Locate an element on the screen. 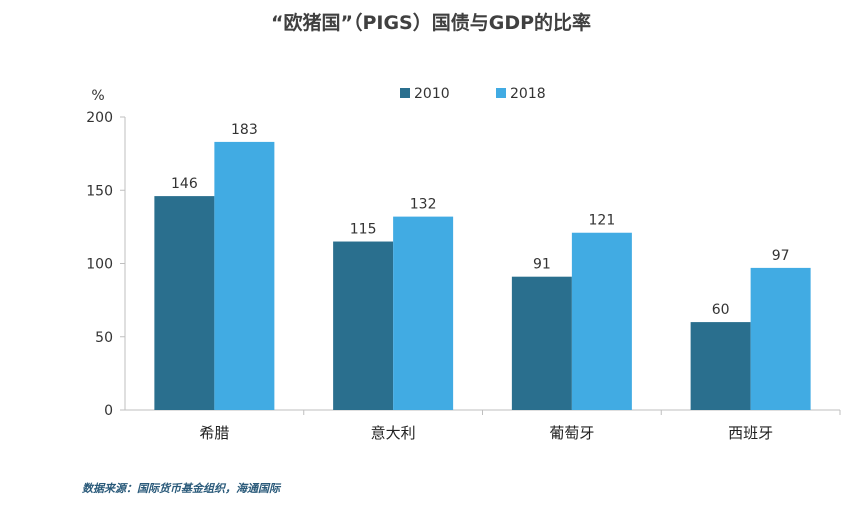 The image size is (862, 508). y-tick-label: 200 is located at coordinates (99, 118).